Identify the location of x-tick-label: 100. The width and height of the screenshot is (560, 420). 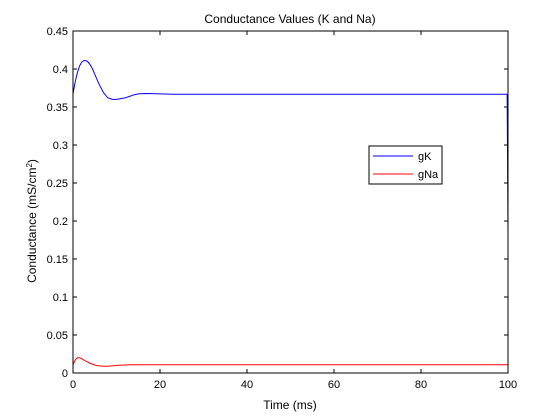
(508, 385).